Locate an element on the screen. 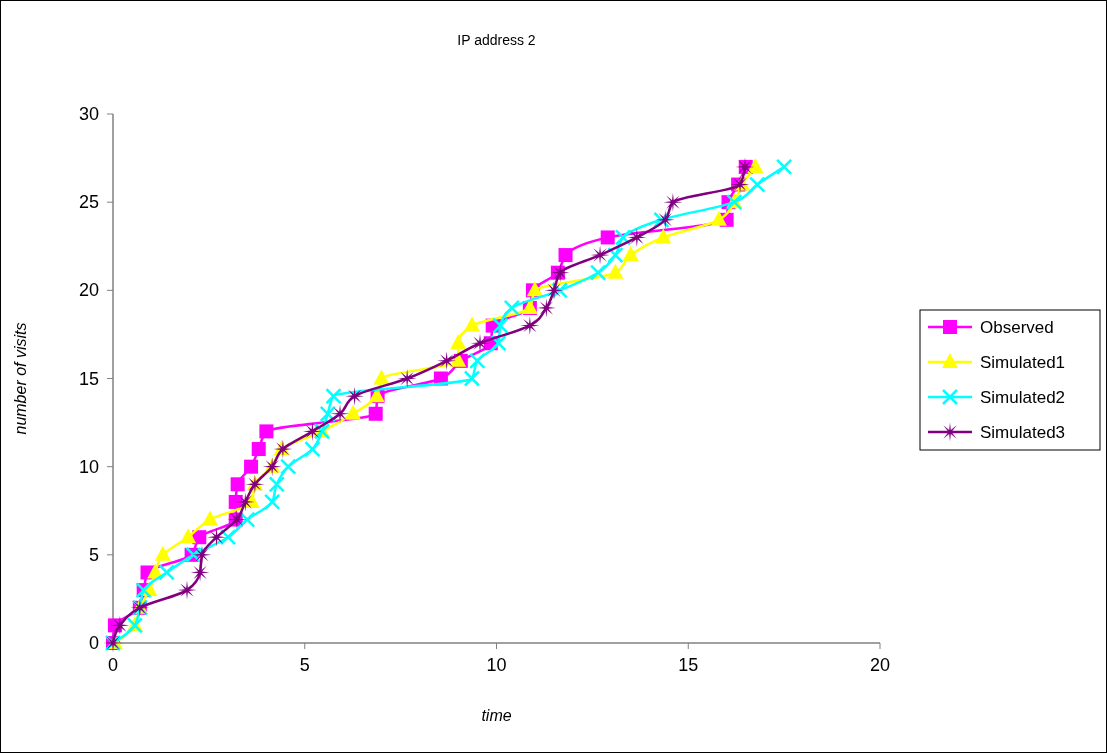 This screenshot has width=1107, height=753. x-tick-label: 10 is located at coordinates (496, 665).